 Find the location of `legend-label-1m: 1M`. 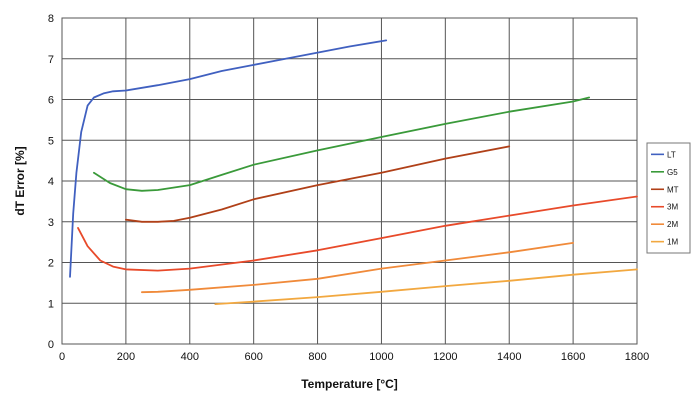

legend-label-1m: 1M is located at coordinates (672, 242).